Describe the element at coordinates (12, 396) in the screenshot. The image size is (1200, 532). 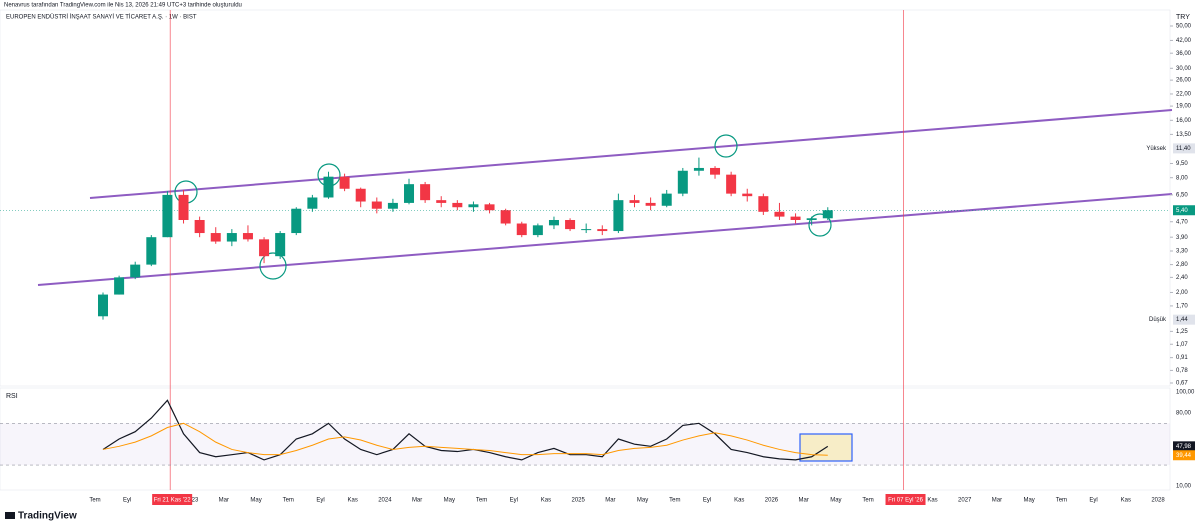
I see `rsi-title: RSI` at that location.